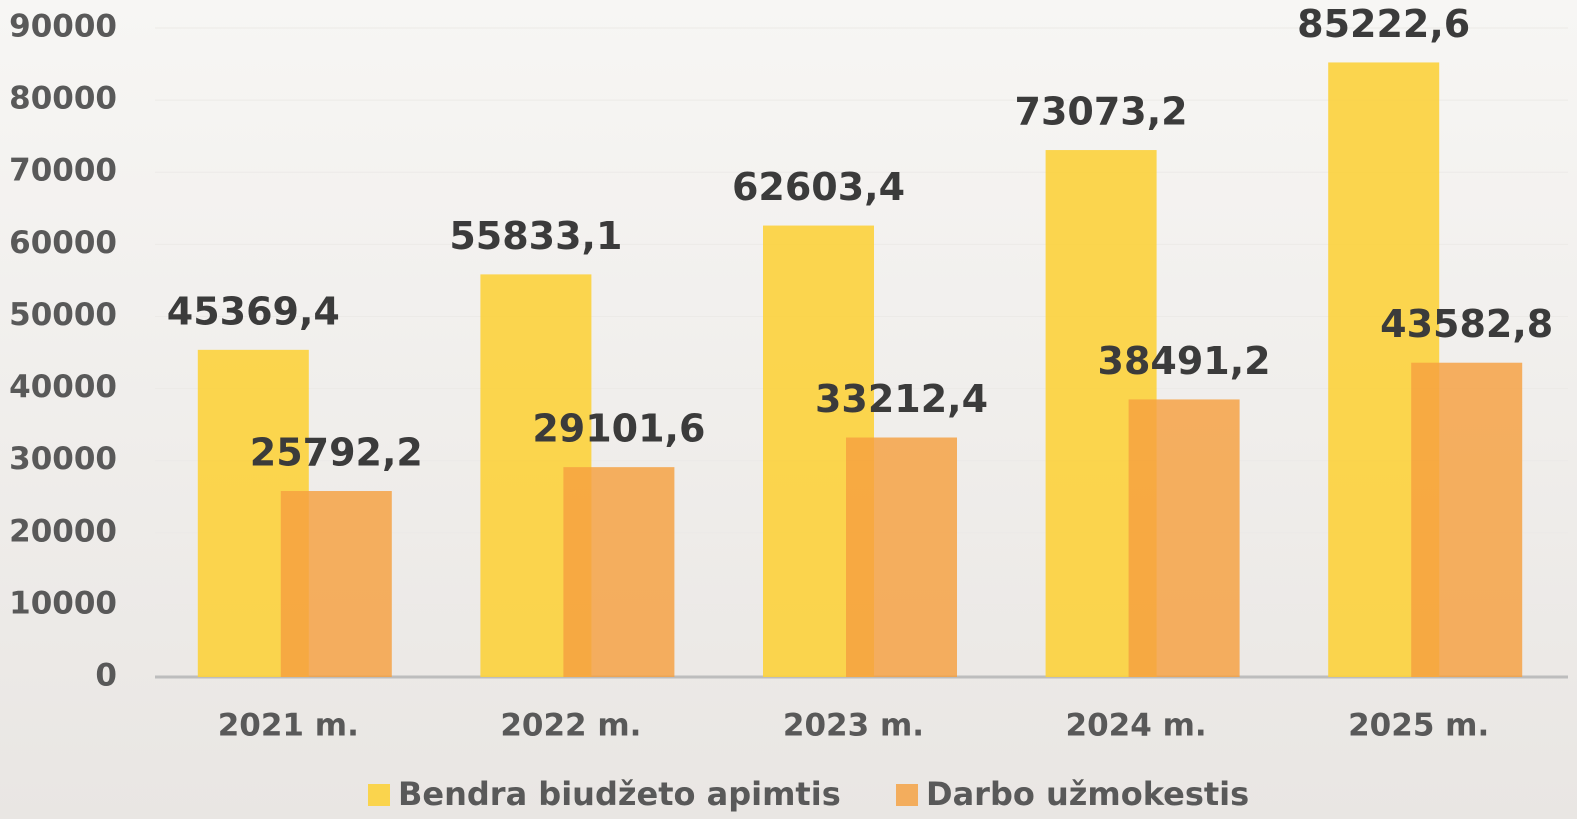 This screenshot has height=819, width=1577. Describe the element at coordinates (901, 399) in the screenshot. I see `data-label: 33212,4` at that location.